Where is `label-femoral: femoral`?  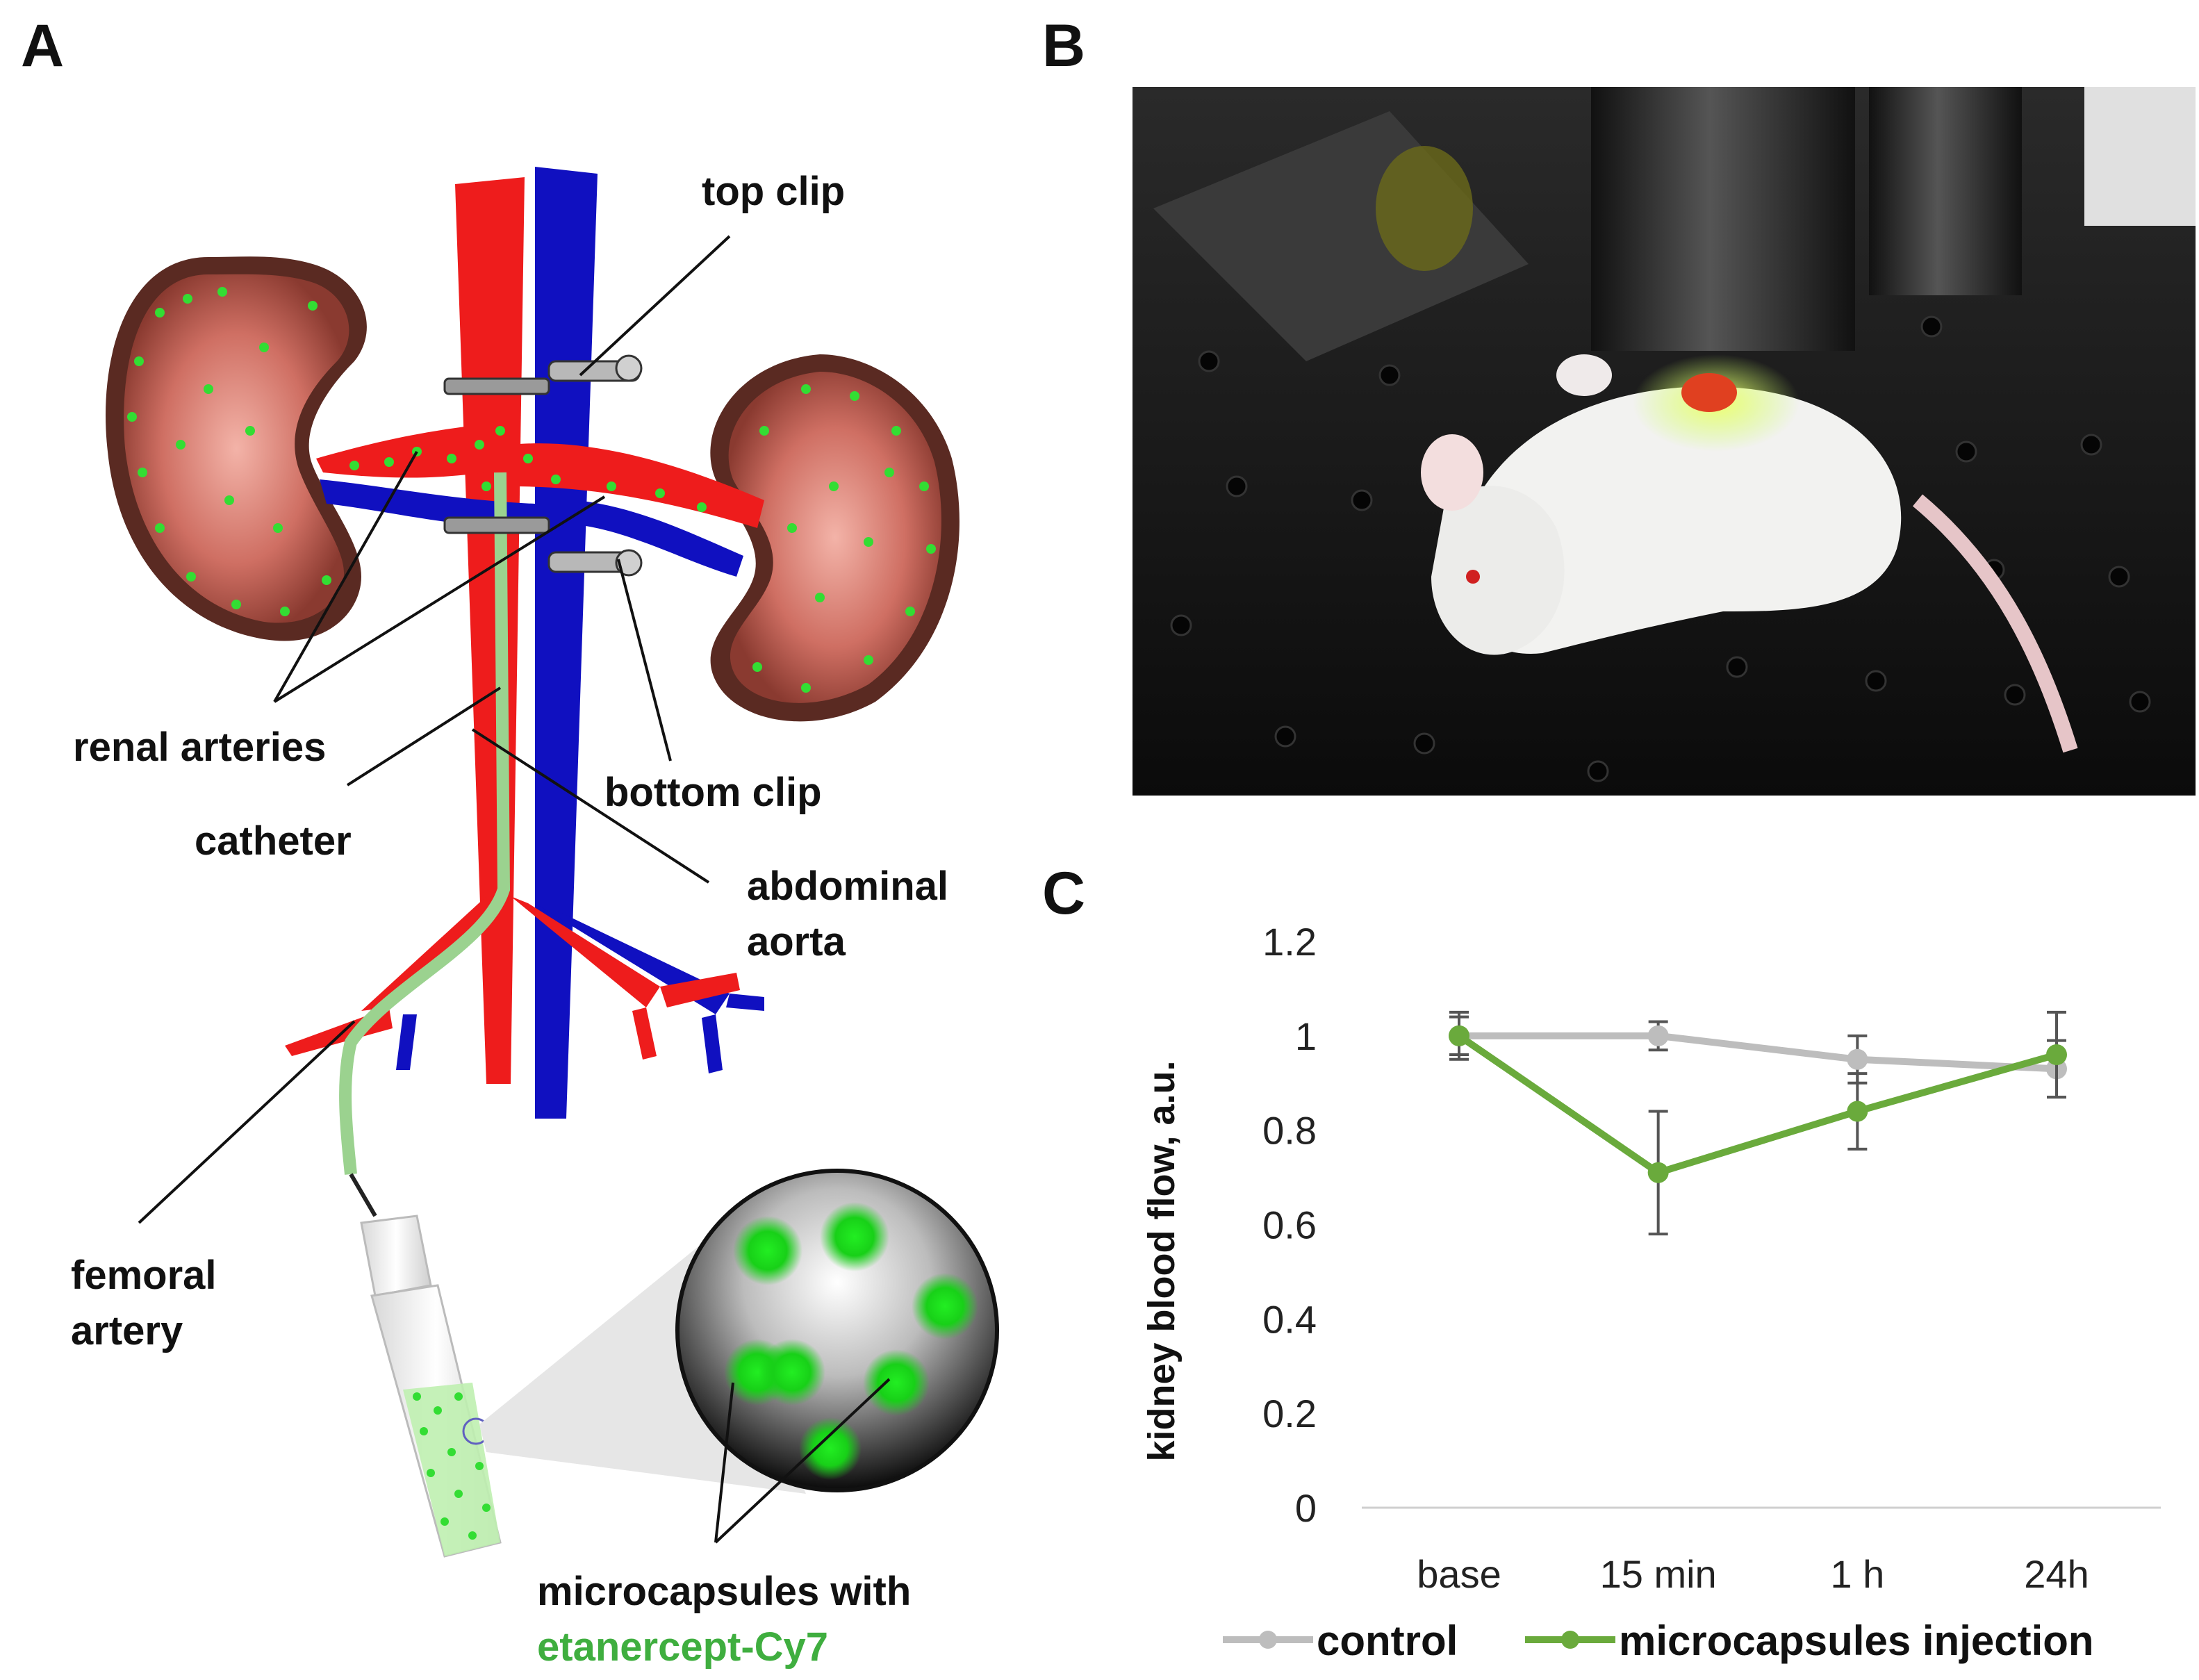 label-femoral: femoral is located at coordinates (144, 1275).